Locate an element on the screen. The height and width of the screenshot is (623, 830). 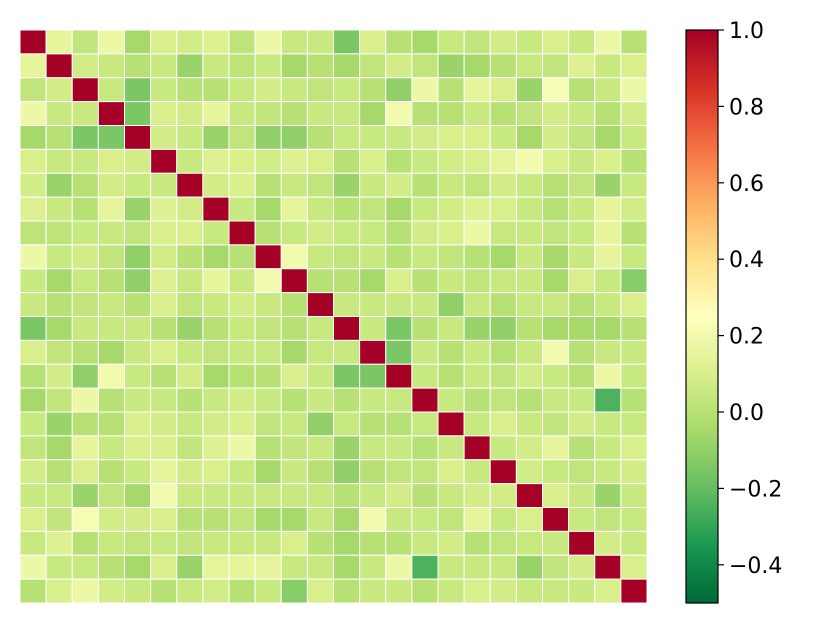
heatmap-cell-r9-c7 is located at coordinates (216, 257).